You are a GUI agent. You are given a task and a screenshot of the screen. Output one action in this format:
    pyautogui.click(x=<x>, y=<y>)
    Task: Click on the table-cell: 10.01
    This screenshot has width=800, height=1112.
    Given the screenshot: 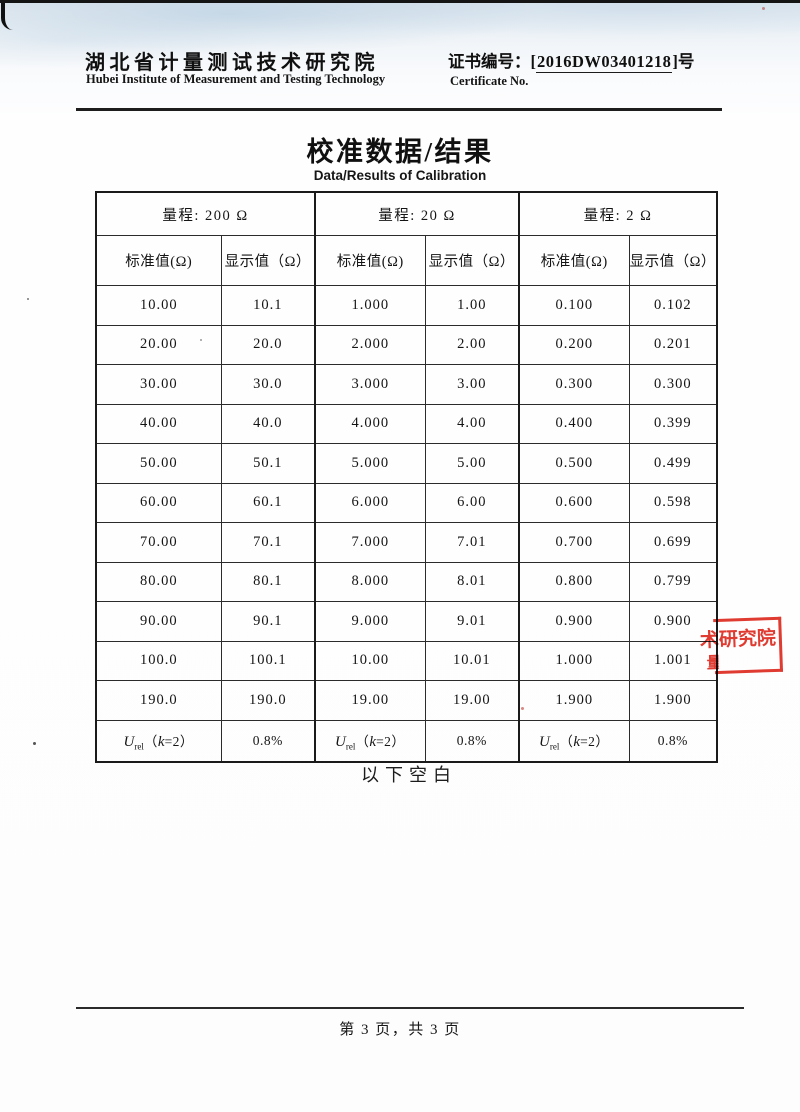 What is the action you would take?
    pyautogui.click(x=472, y=660)
    